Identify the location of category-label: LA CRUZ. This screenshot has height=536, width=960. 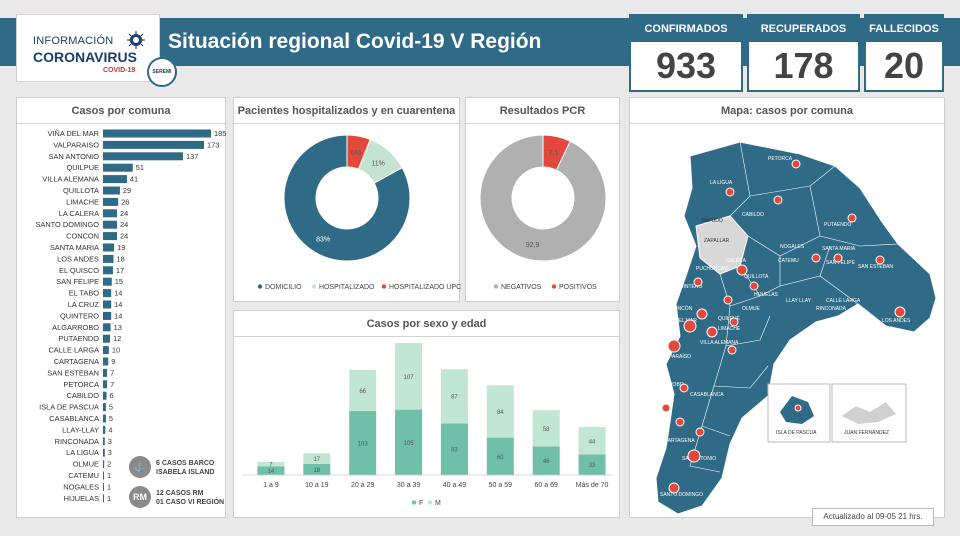
(84, 304).